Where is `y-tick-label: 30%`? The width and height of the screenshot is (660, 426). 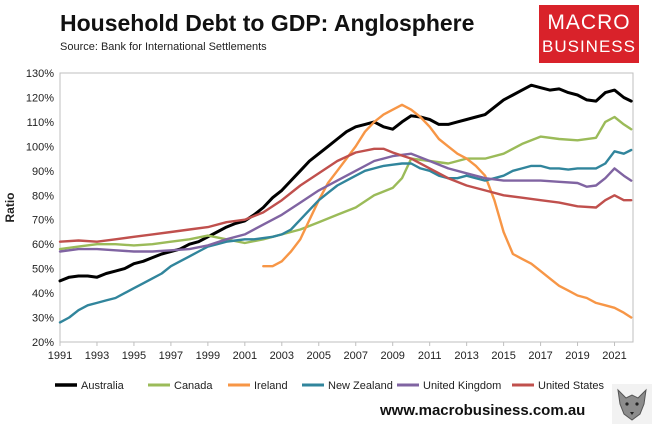
y-tick-label: 30% is located at coordinates (43, 319).